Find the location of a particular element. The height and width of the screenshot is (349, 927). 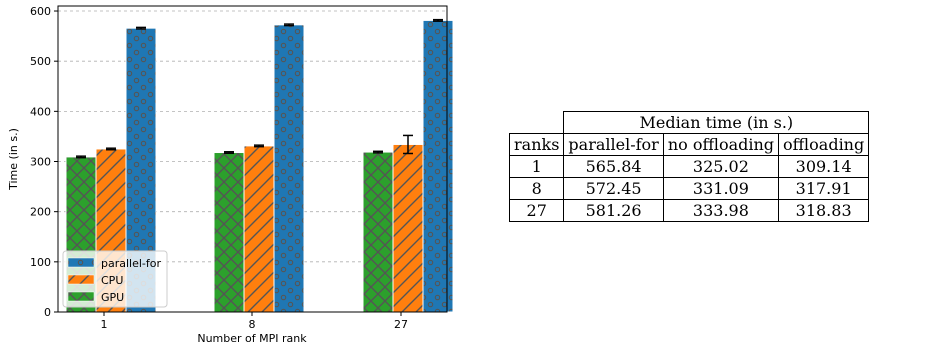

table-cell: 572.45 is located at coordinates (613, 188).